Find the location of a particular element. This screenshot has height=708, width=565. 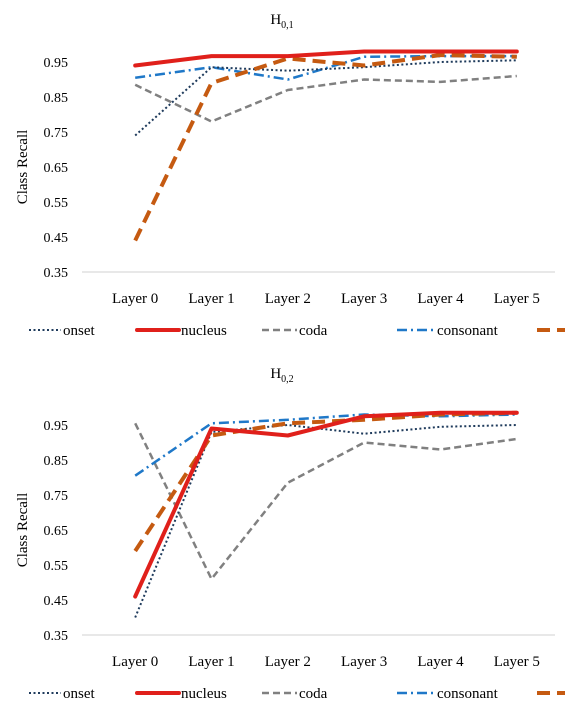

chart-title: H0,2 is located at coordinates (281, 375).